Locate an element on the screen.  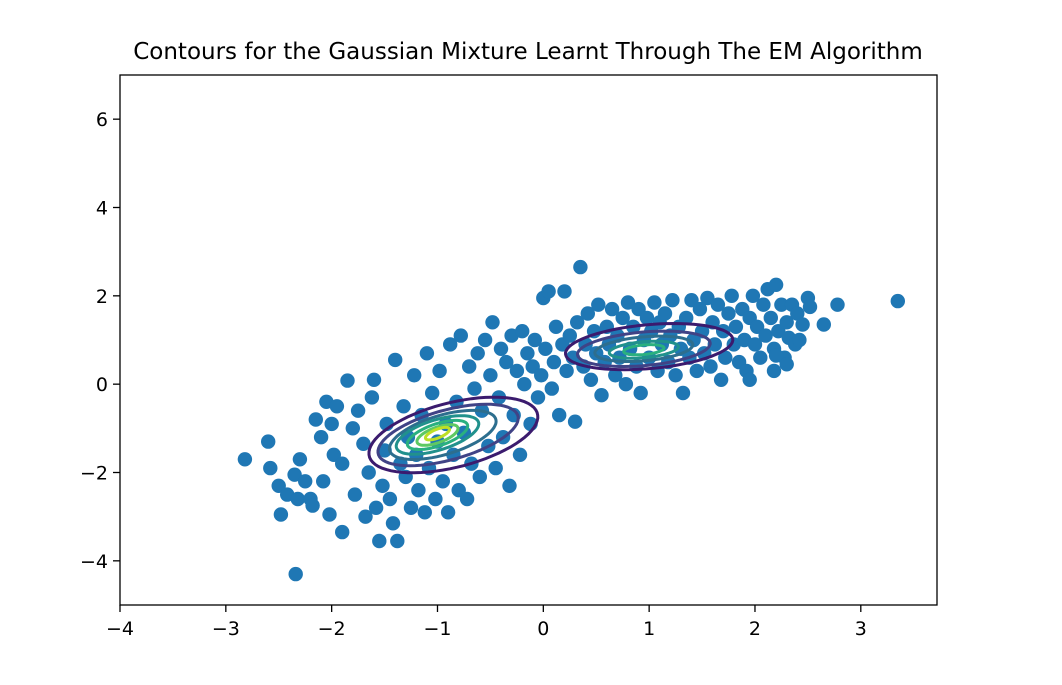
y-tick-label: 6 is located at coordinates (102, 120).